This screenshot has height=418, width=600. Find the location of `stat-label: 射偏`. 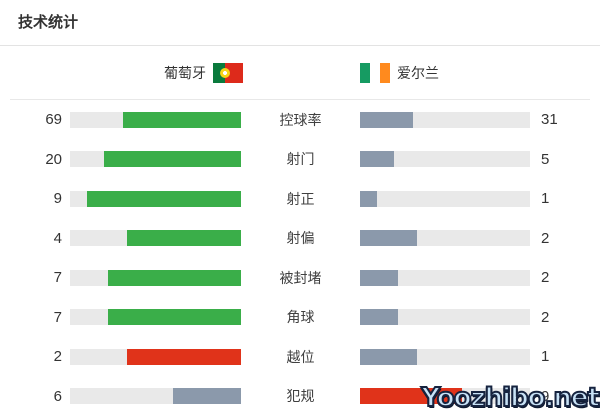

stat-label: 射偏 is located at coordinates (300, 238).